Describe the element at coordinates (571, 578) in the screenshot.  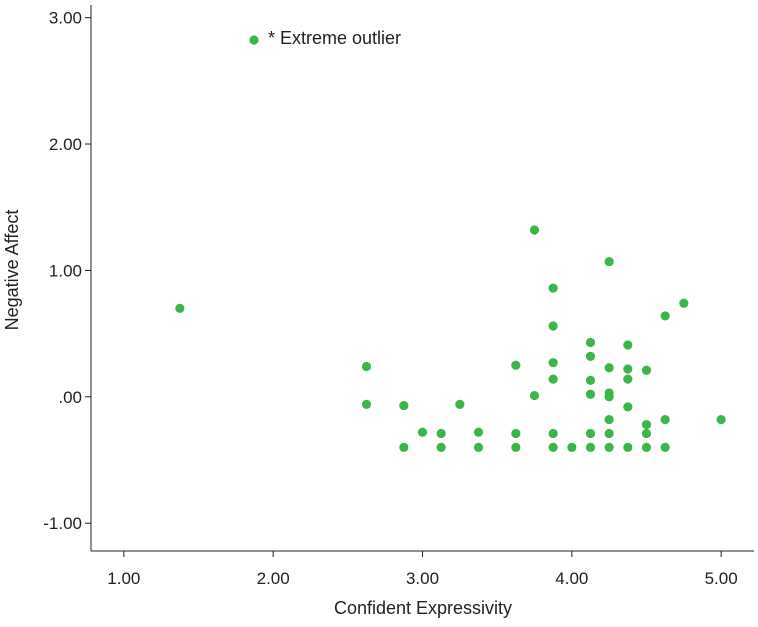
I see `x-tick-label: 4.00` at that location.